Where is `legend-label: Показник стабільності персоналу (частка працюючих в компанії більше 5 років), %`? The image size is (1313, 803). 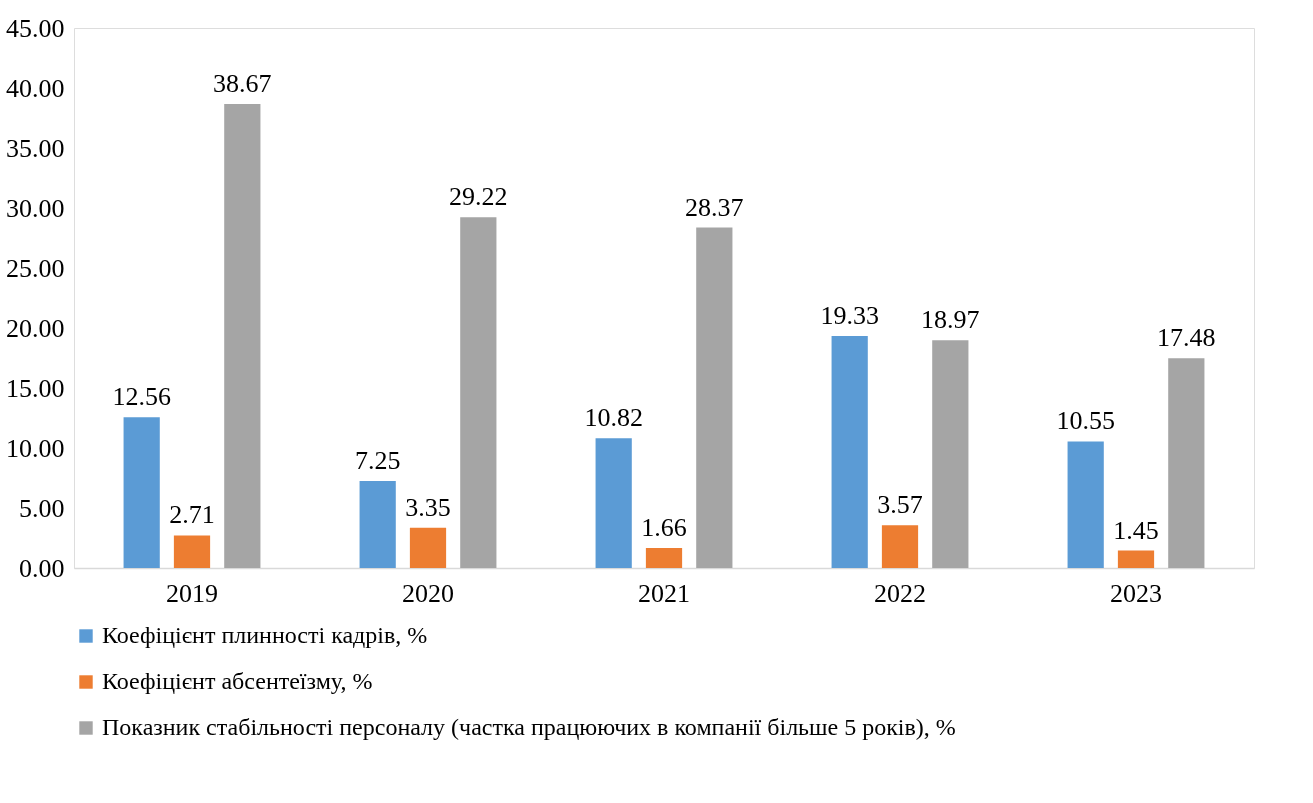
legend-label: Показник стабільності персоналу (частка працюючих в компанії більше 5 років), % is located at coordinates (529, 727).